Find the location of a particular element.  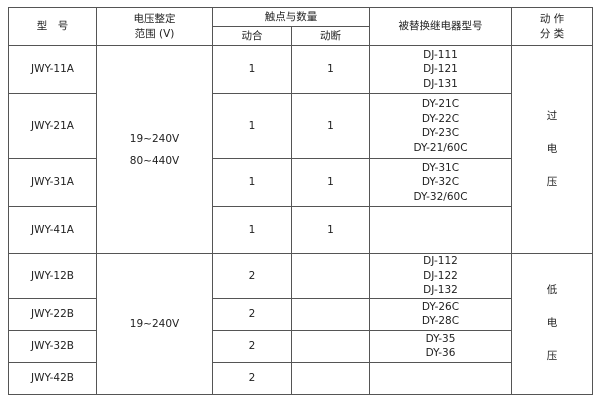

replaced-relay-model: DJ-112 is located at coordinates (440, 261).